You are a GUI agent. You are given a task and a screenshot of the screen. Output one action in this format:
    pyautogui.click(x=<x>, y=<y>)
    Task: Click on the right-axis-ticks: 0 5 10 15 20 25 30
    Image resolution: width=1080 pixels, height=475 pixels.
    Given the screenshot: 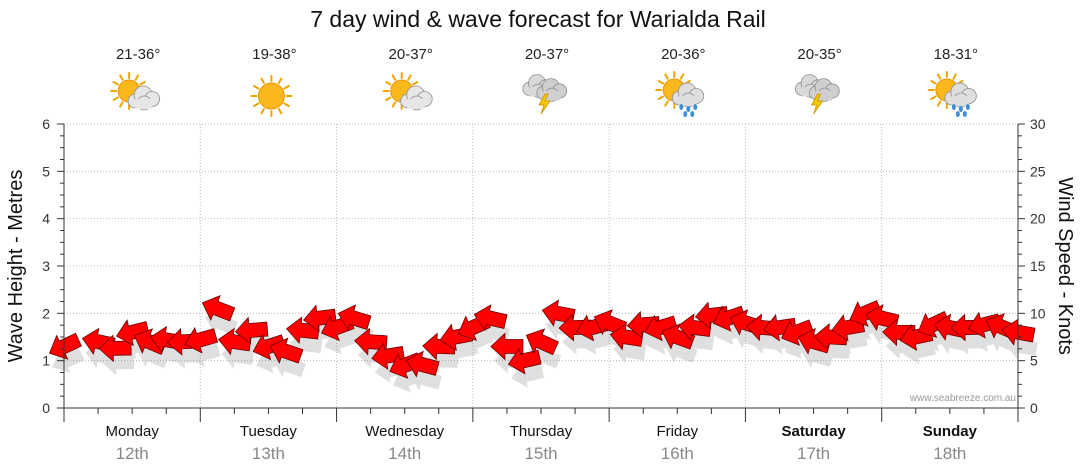 What is the action you would take?
    pyautogui.click(x=1038, y=266)
    